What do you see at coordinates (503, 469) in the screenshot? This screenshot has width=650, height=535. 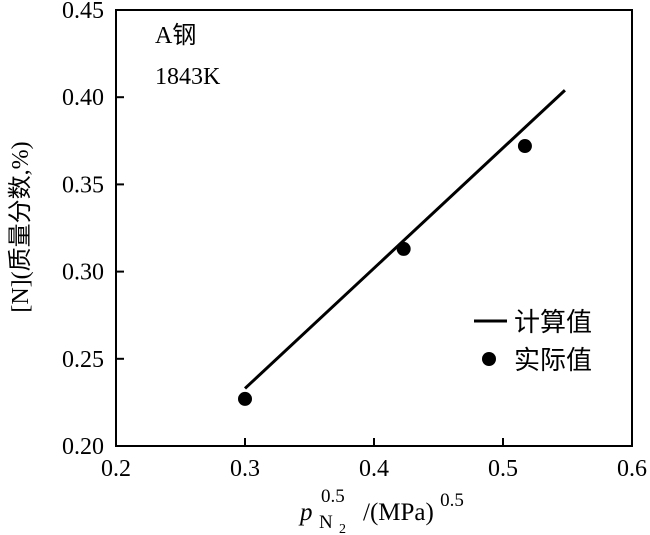 I see `x-tick-label: 0.5` at bounding box center [503, 469].